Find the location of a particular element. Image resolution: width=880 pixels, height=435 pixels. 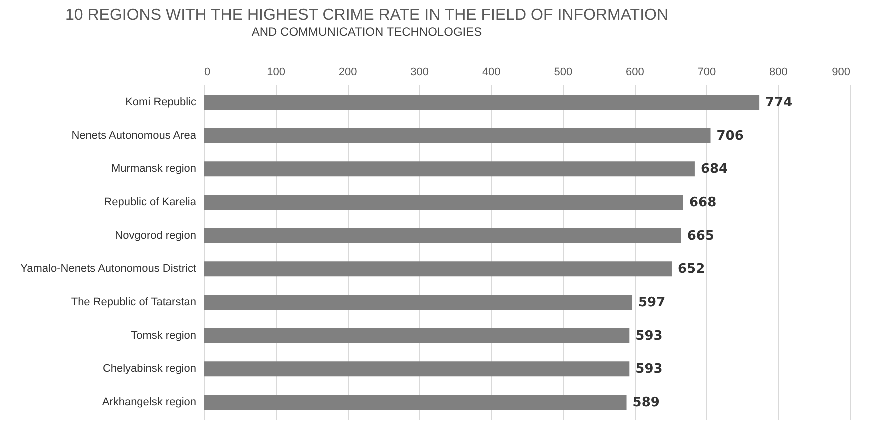

y-tick-label: Nenets Autonomous Area is located at coordinates (135, 136).